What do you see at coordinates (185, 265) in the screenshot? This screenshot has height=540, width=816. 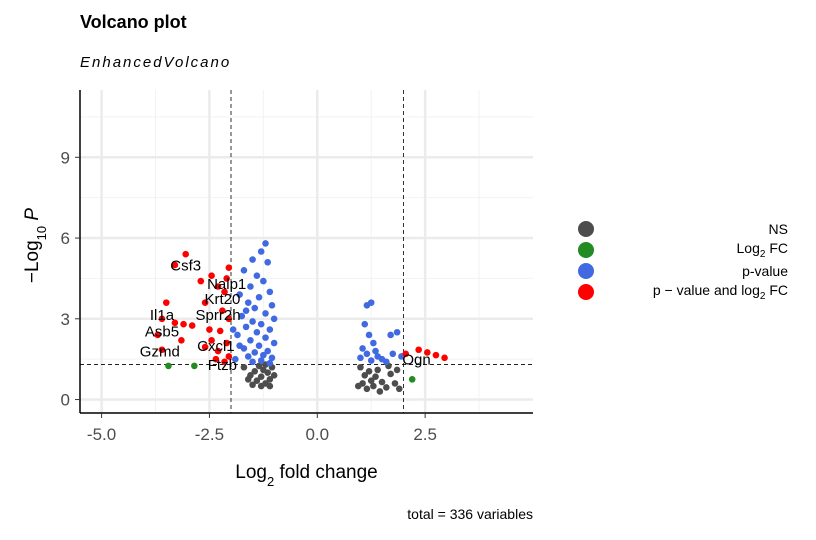 I see `gene-label: Csf3` at bounding box center [185, 265].